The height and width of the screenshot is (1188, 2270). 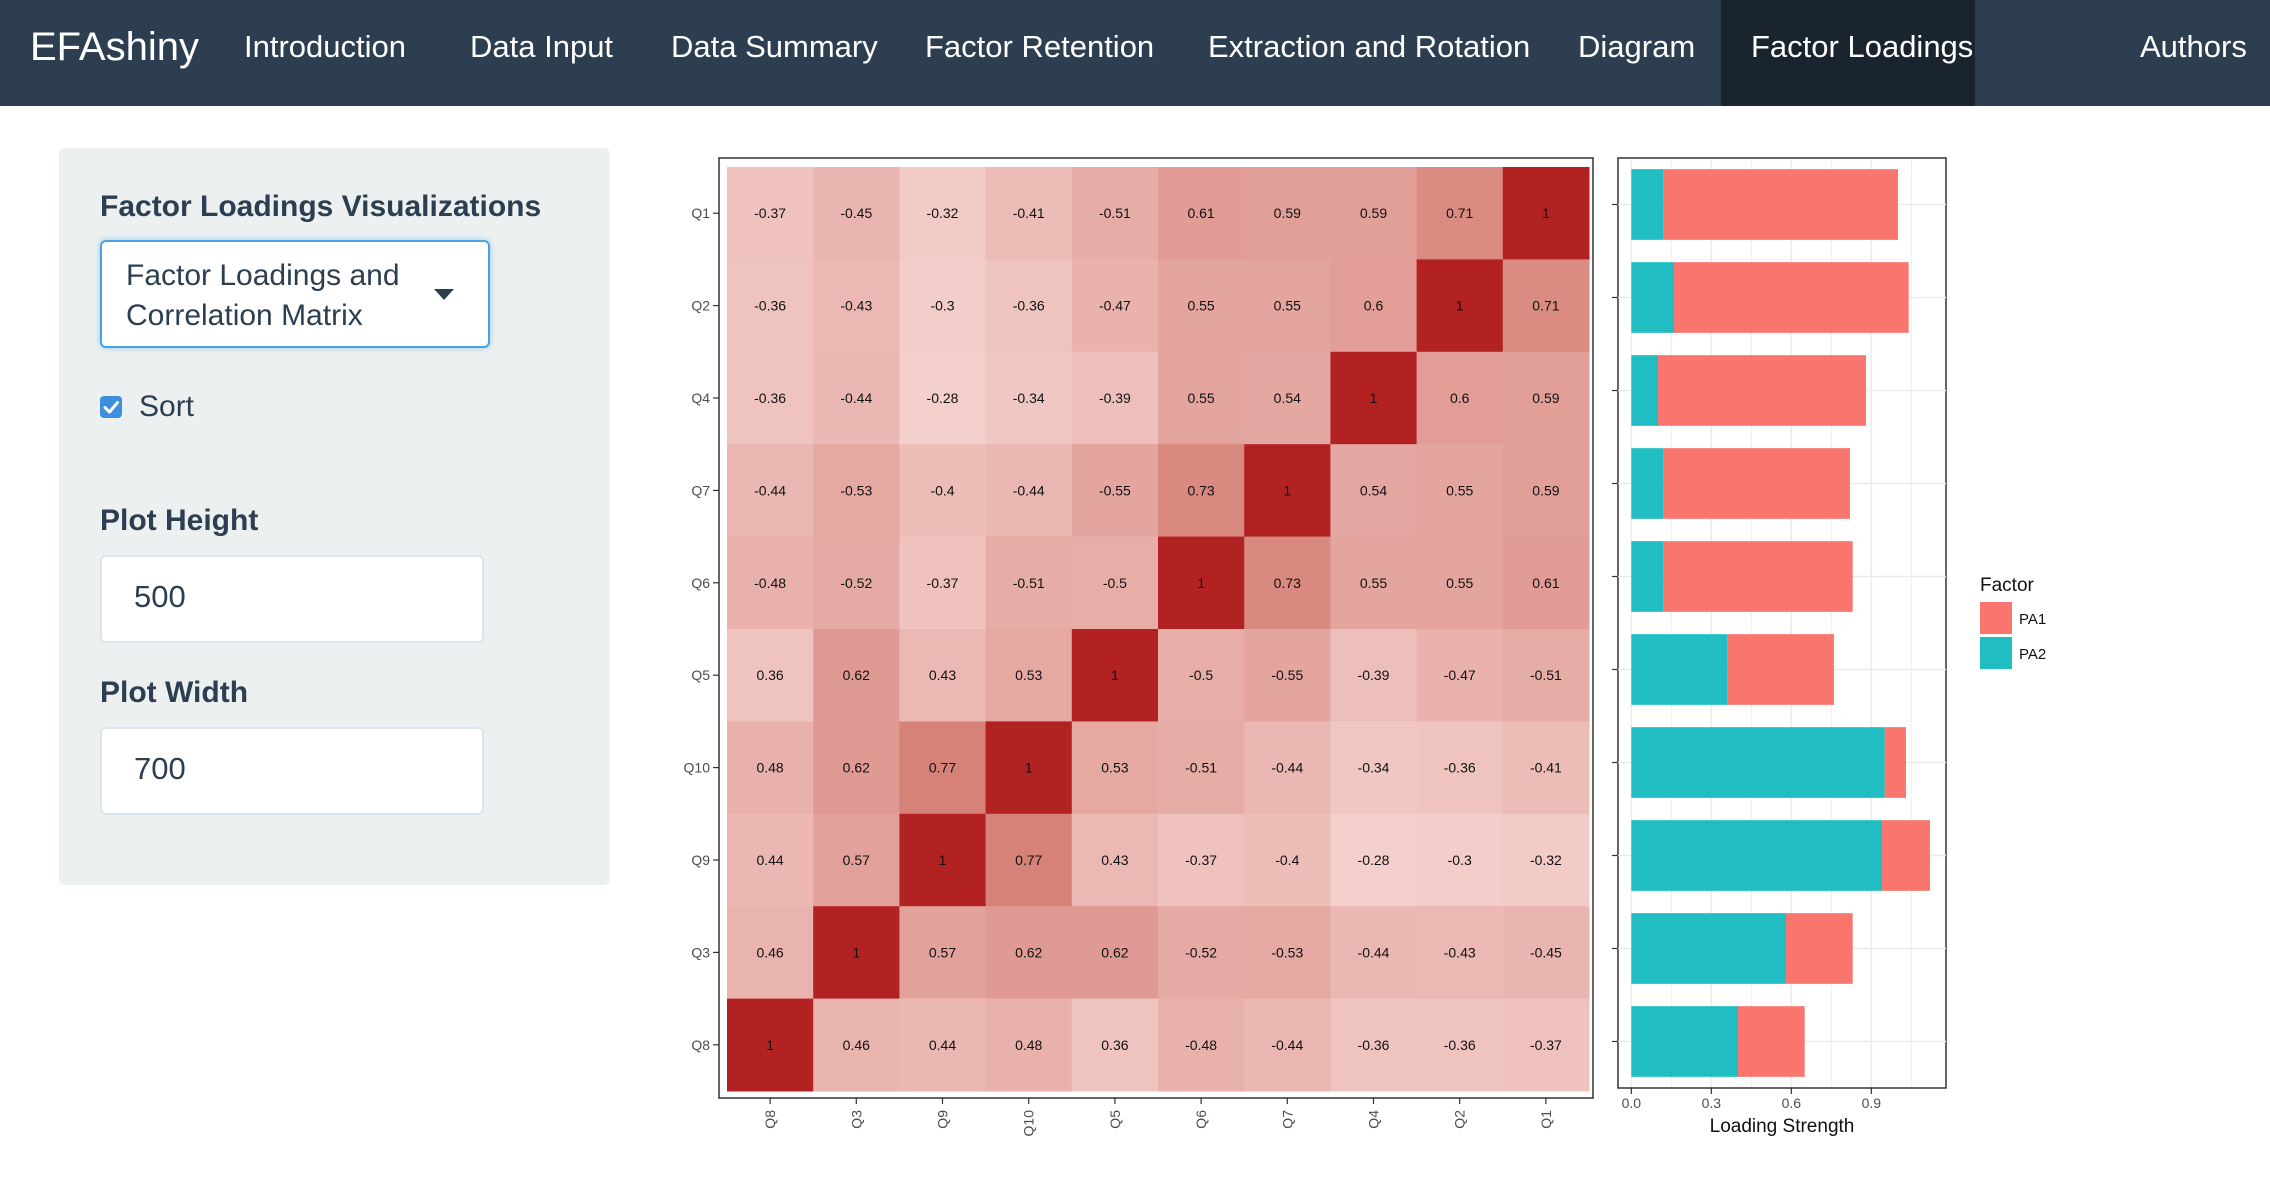 What do you see at coordinates (292, 771) in the screenshot?
I see `plot-width-input: 700` at bounding box center [292, 771].